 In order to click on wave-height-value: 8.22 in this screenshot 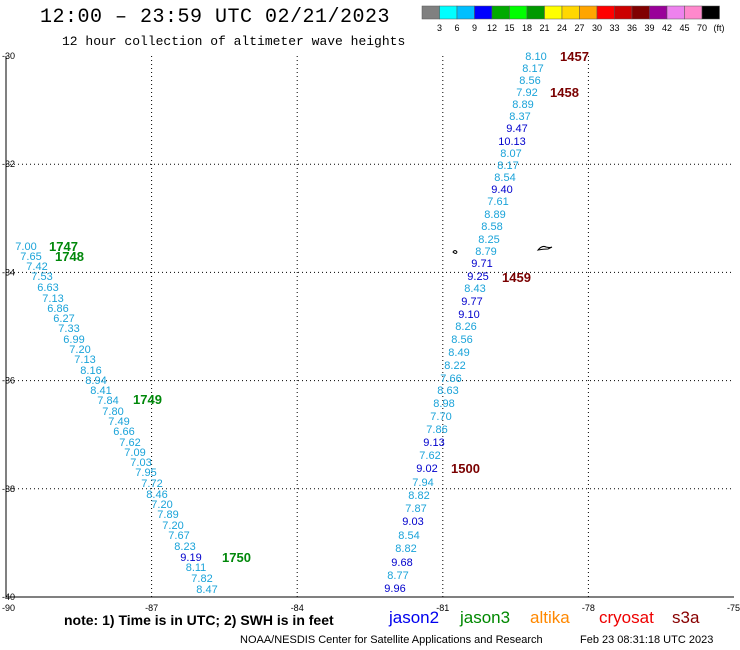, I will do `click(454, 366)`.